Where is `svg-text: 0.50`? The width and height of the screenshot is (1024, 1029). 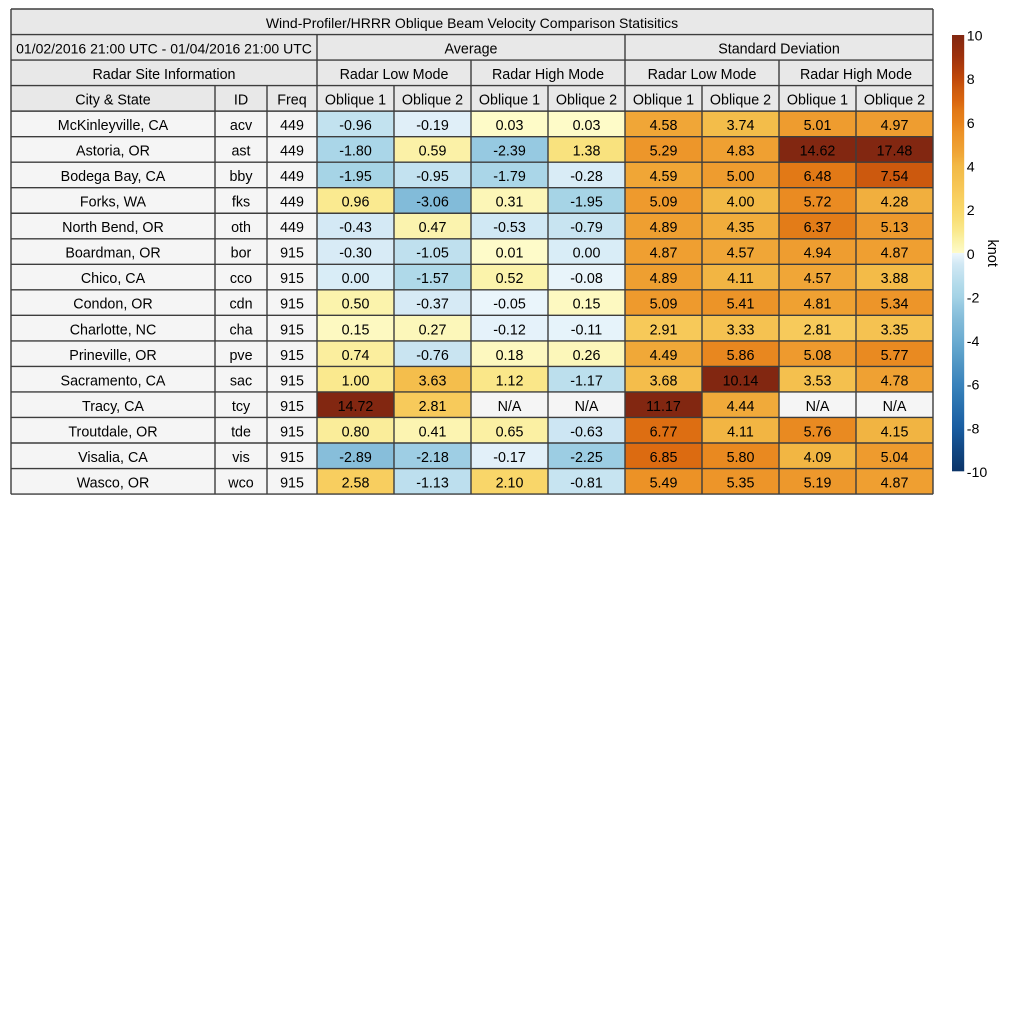 svg-text: 0.50 is located at coordinates (356, 305).